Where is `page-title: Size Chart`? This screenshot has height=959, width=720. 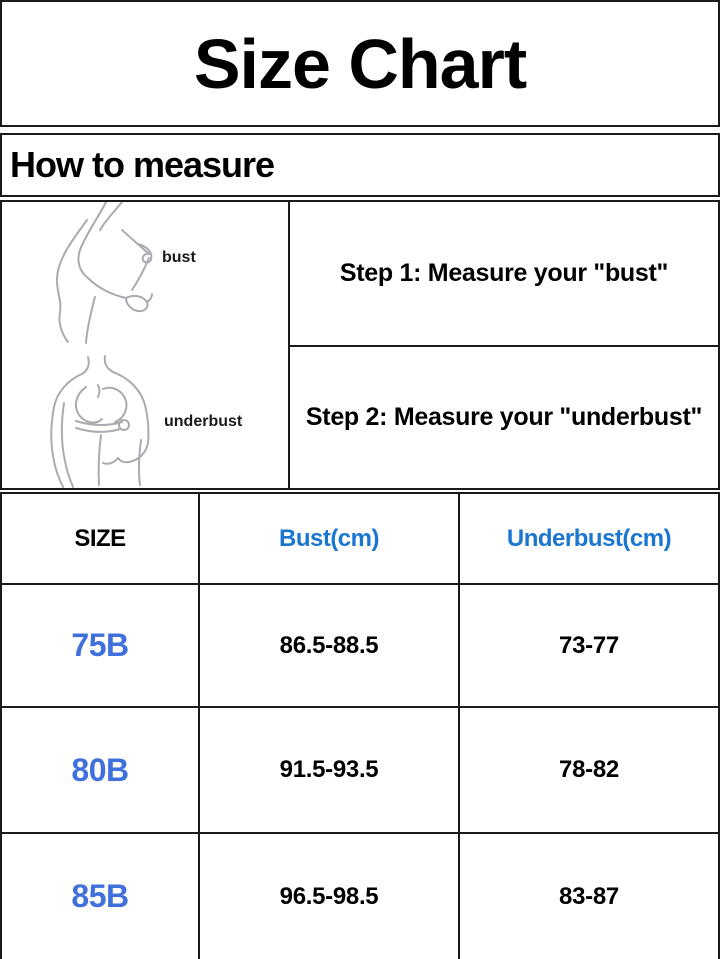
page-title: Size Chart is located at coordinates (360, 63).